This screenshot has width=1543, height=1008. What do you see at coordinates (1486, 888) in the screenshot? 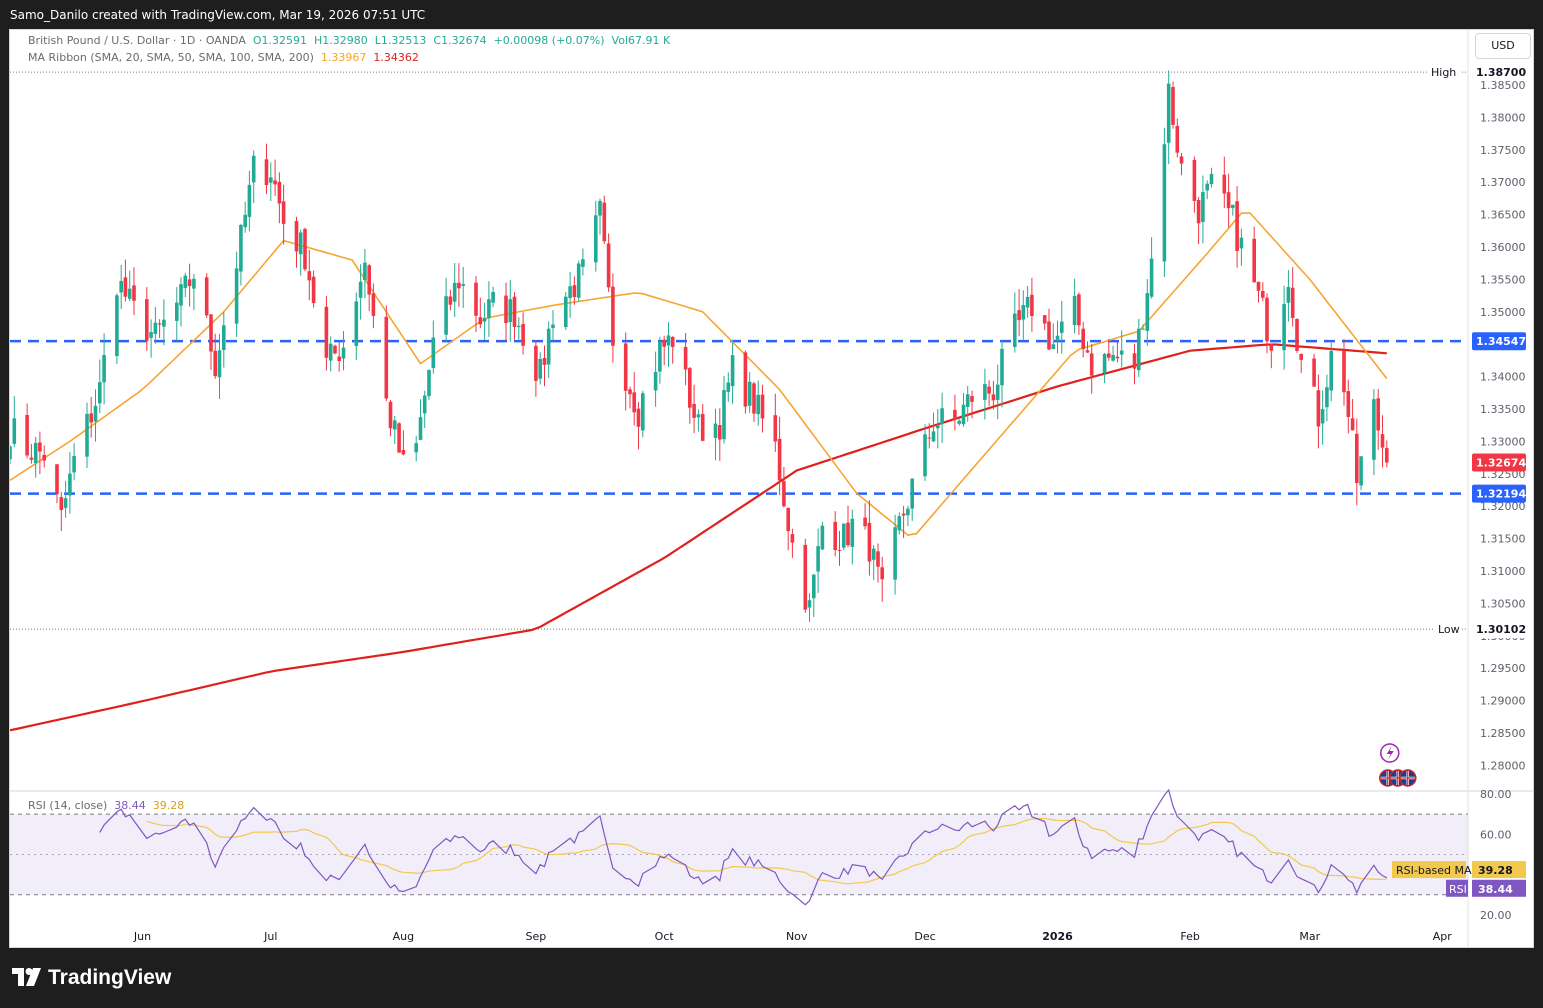
I see `rsi-tag: RSI 38.44` at bounding box center [1486, 888].